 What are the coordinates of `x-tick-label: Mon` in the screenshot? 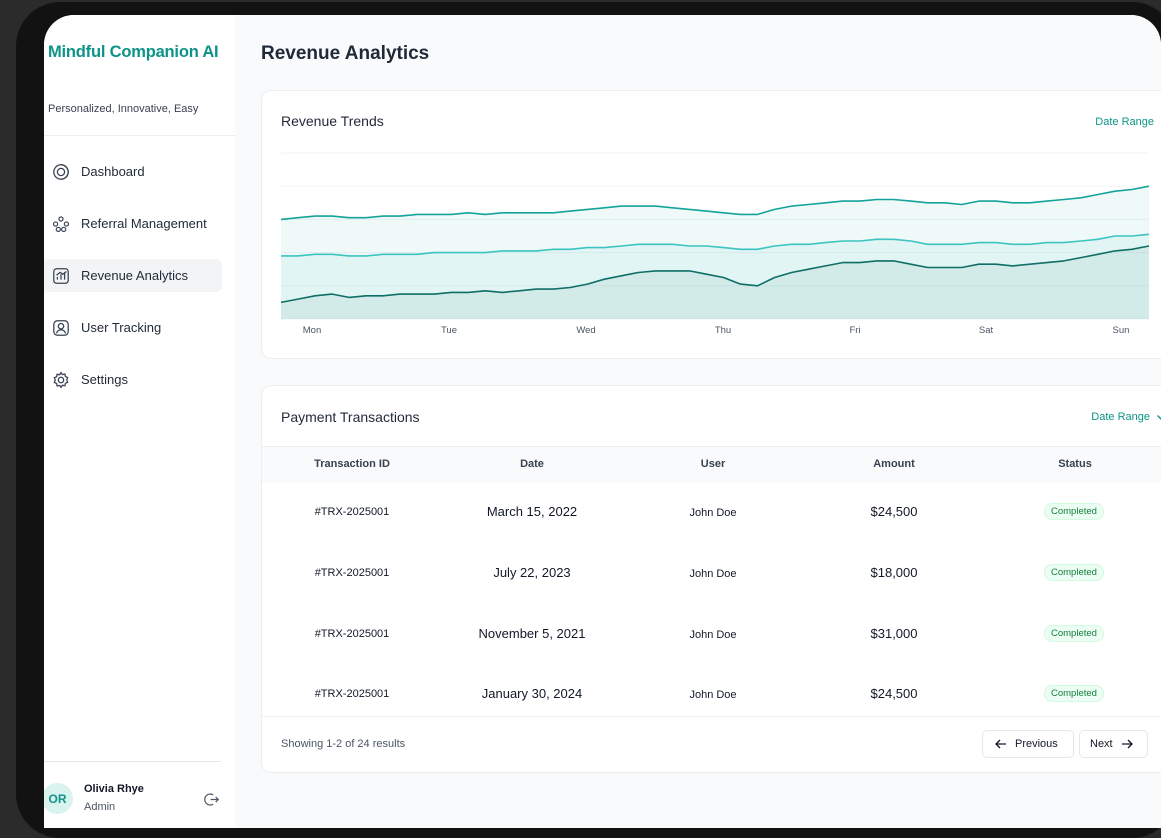 It's located at (312, 330).